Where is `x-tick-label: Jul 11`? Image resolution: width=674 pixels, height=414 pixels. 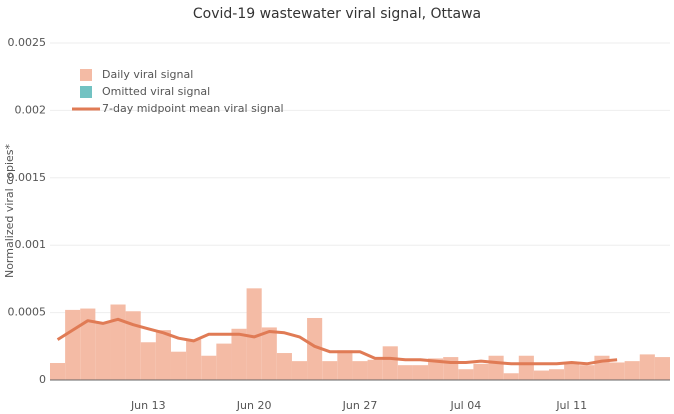
x-tick-label: Jul 11 is located at coordinates (571, 405).